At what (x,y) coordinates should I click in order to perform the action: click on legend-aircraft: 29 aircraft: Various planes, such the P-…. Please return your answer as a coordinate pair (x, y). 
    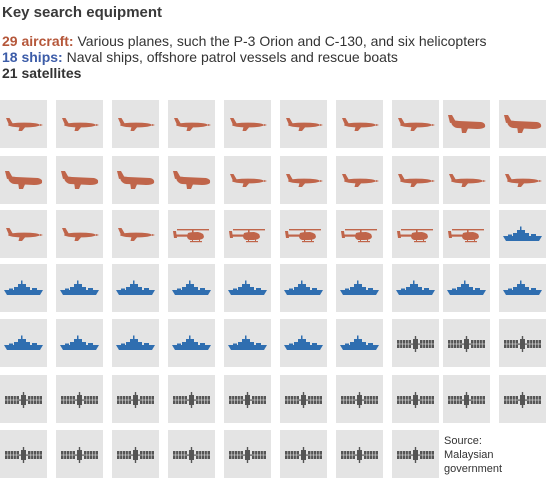
    Looking at the image, I should click on (244, 41).